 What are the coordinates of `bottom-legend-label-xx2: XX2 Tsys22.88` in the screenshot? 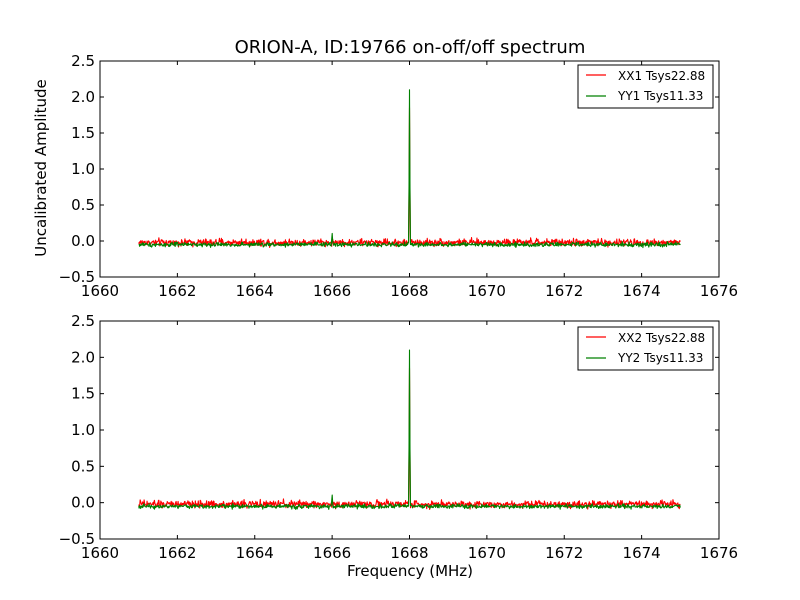 It's located at (661, 338).